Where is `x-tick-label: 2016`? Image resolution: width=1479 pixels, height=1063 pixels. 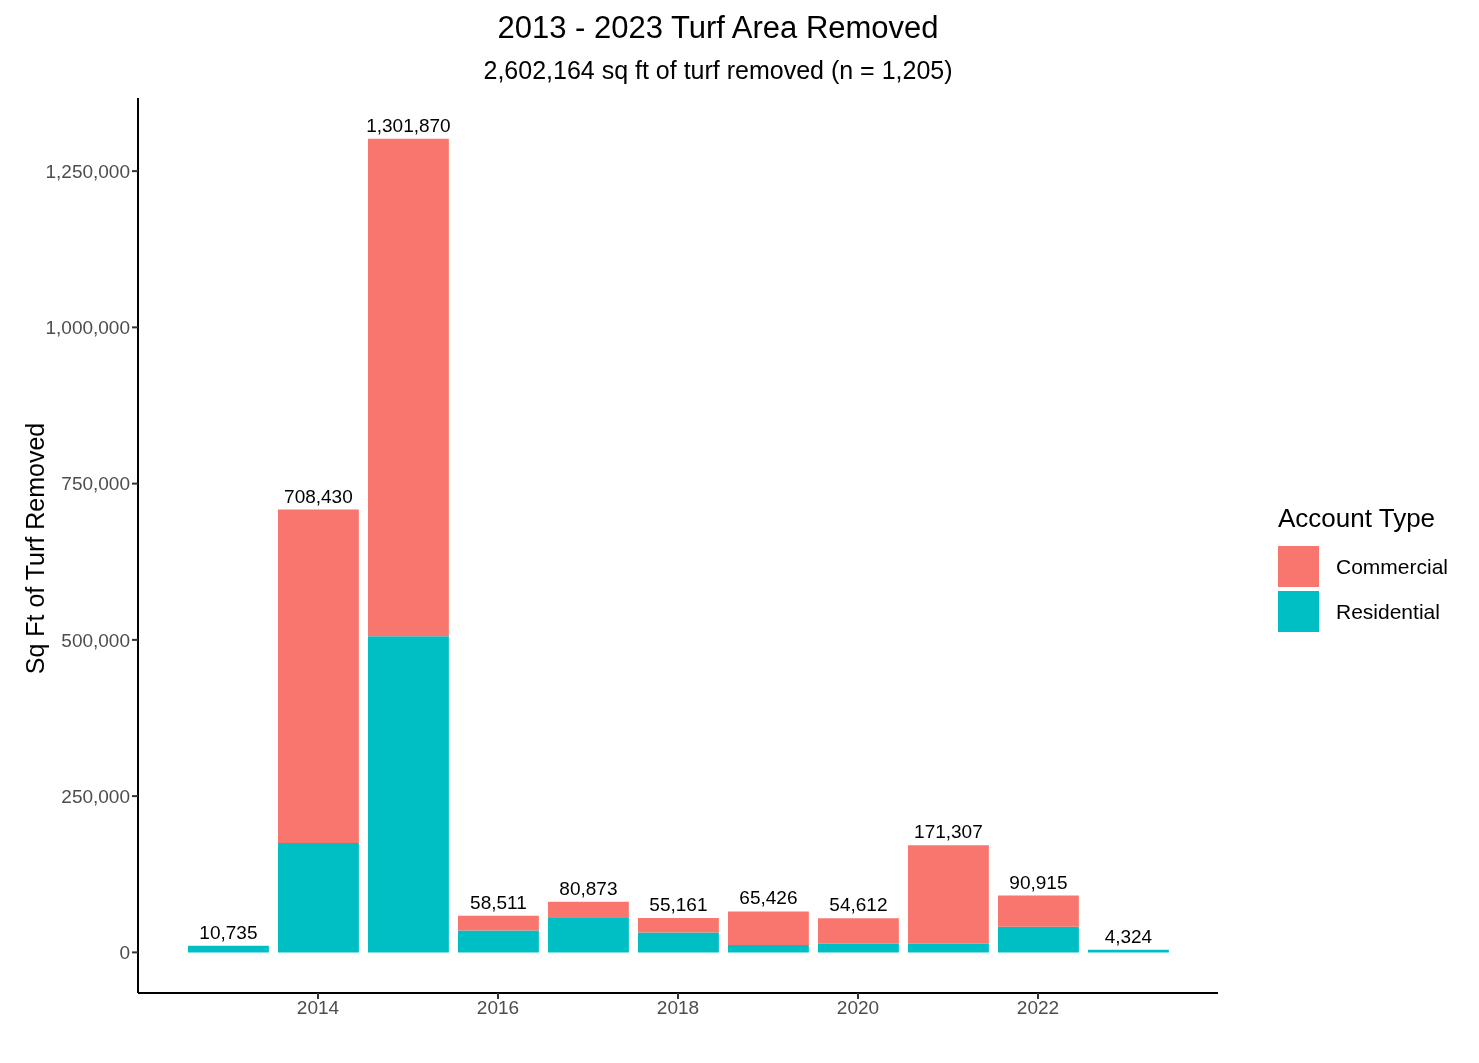
x-tick-label: 2016 is located at coordinates (498, 1008).